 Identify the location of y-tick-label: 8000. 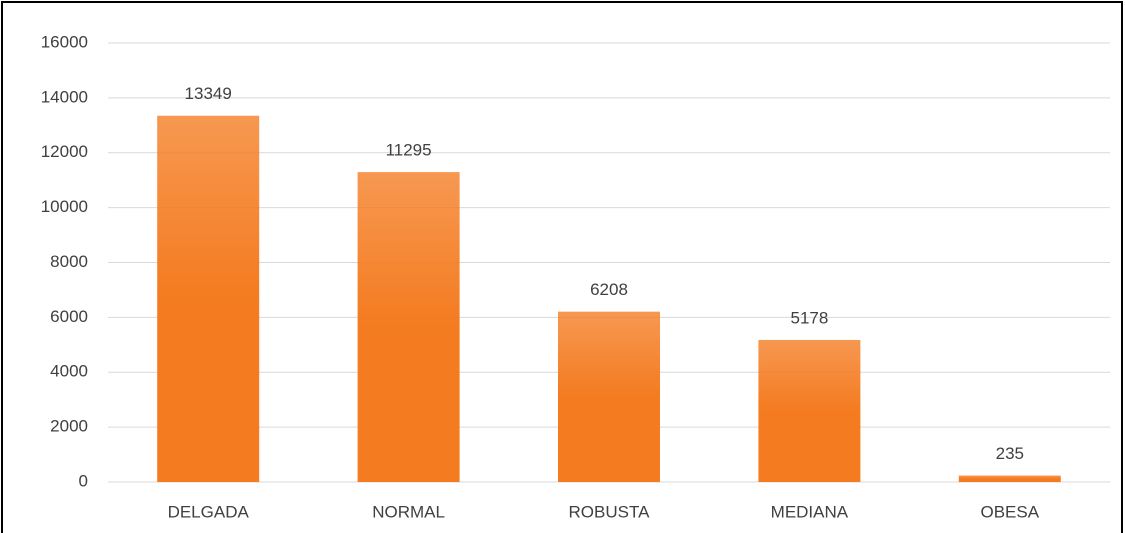
(69, 261).